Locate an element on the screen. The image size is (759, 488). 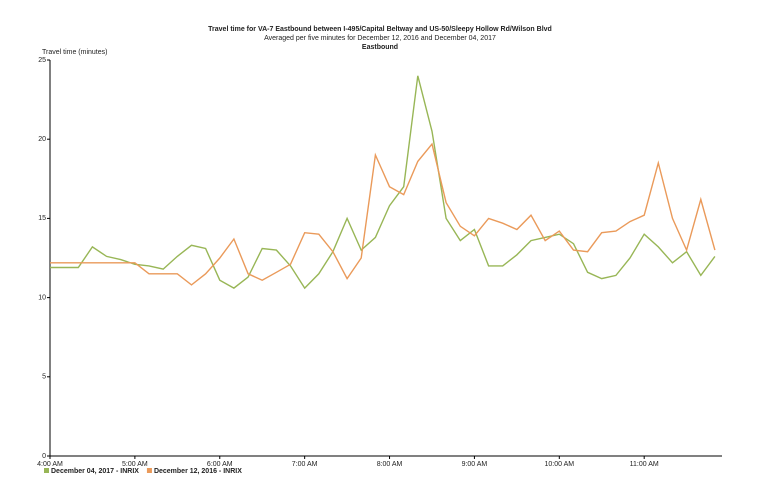
chart-subtitle: Eastbound is located at coordinates (380, 47).